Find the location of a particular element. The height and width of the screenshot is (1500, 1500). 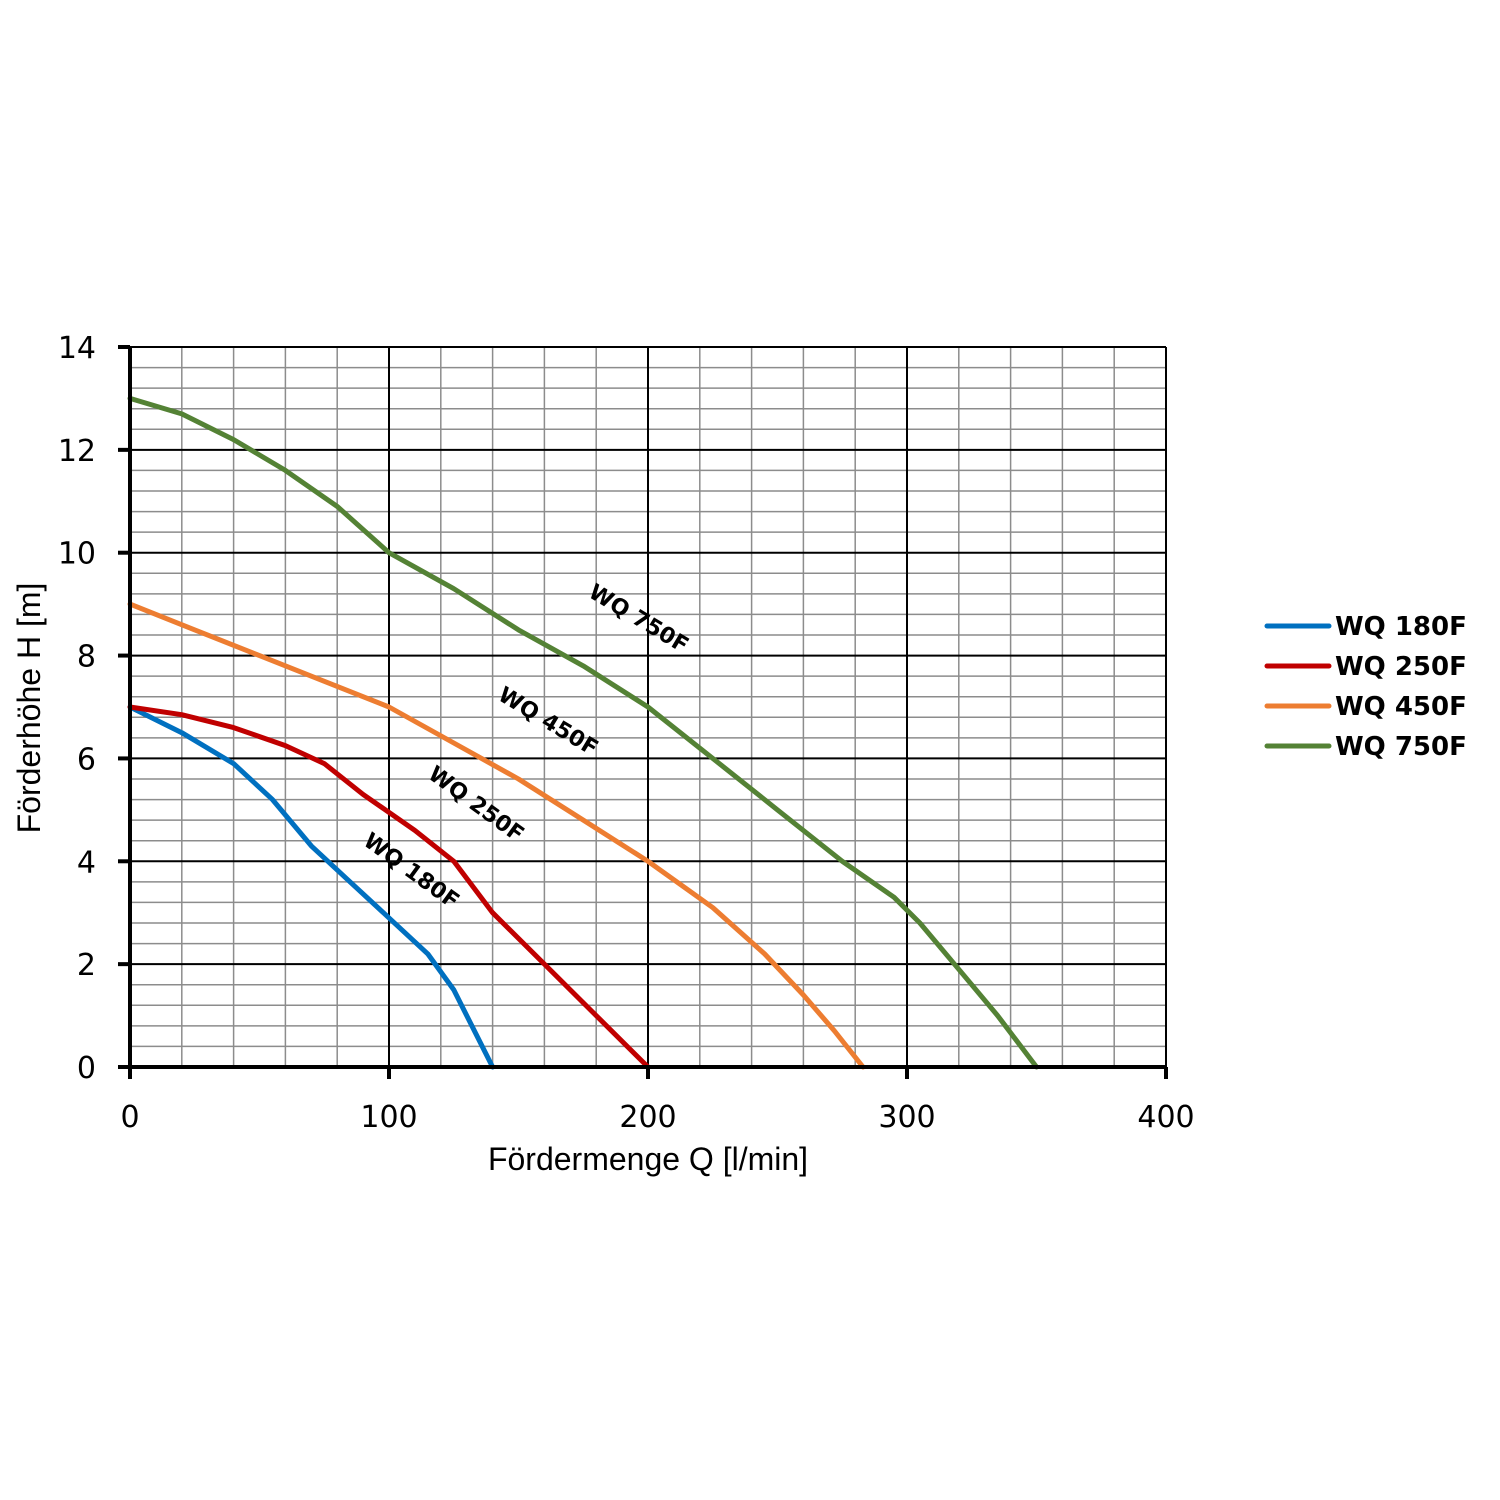

x-tick-label: 300 is located at coordinates (906, 1117).